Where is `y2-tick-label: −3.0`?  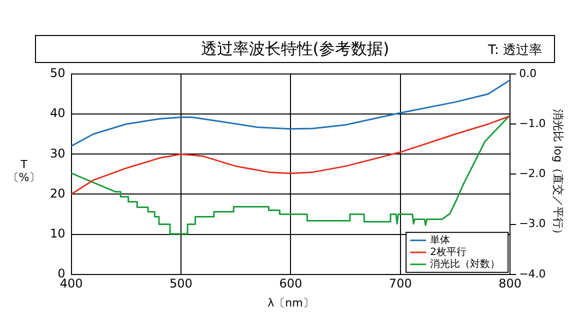 y2-tick-label: −3.0 is located at coordinates (532, 223).